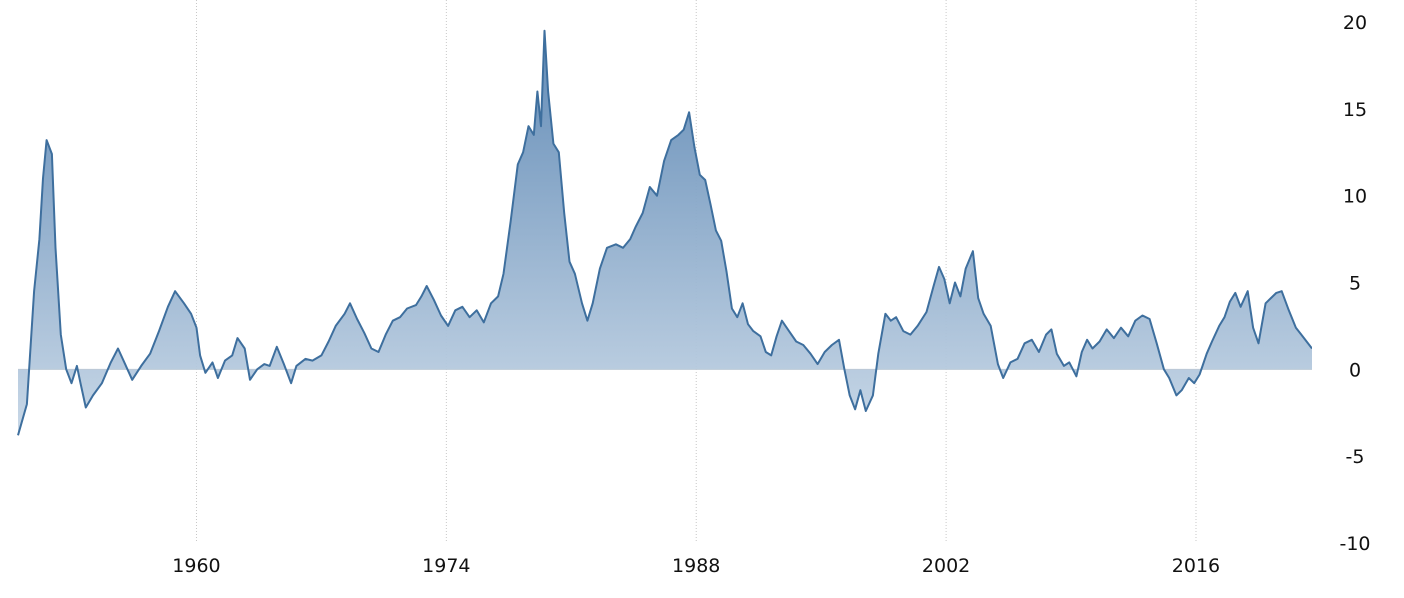 This screenshot has width=1404, height=598. What do you see at coordinates (1355, 110) in the screenshot?
I see `y-tick-label: 15` at bounding box center [1355, 110].